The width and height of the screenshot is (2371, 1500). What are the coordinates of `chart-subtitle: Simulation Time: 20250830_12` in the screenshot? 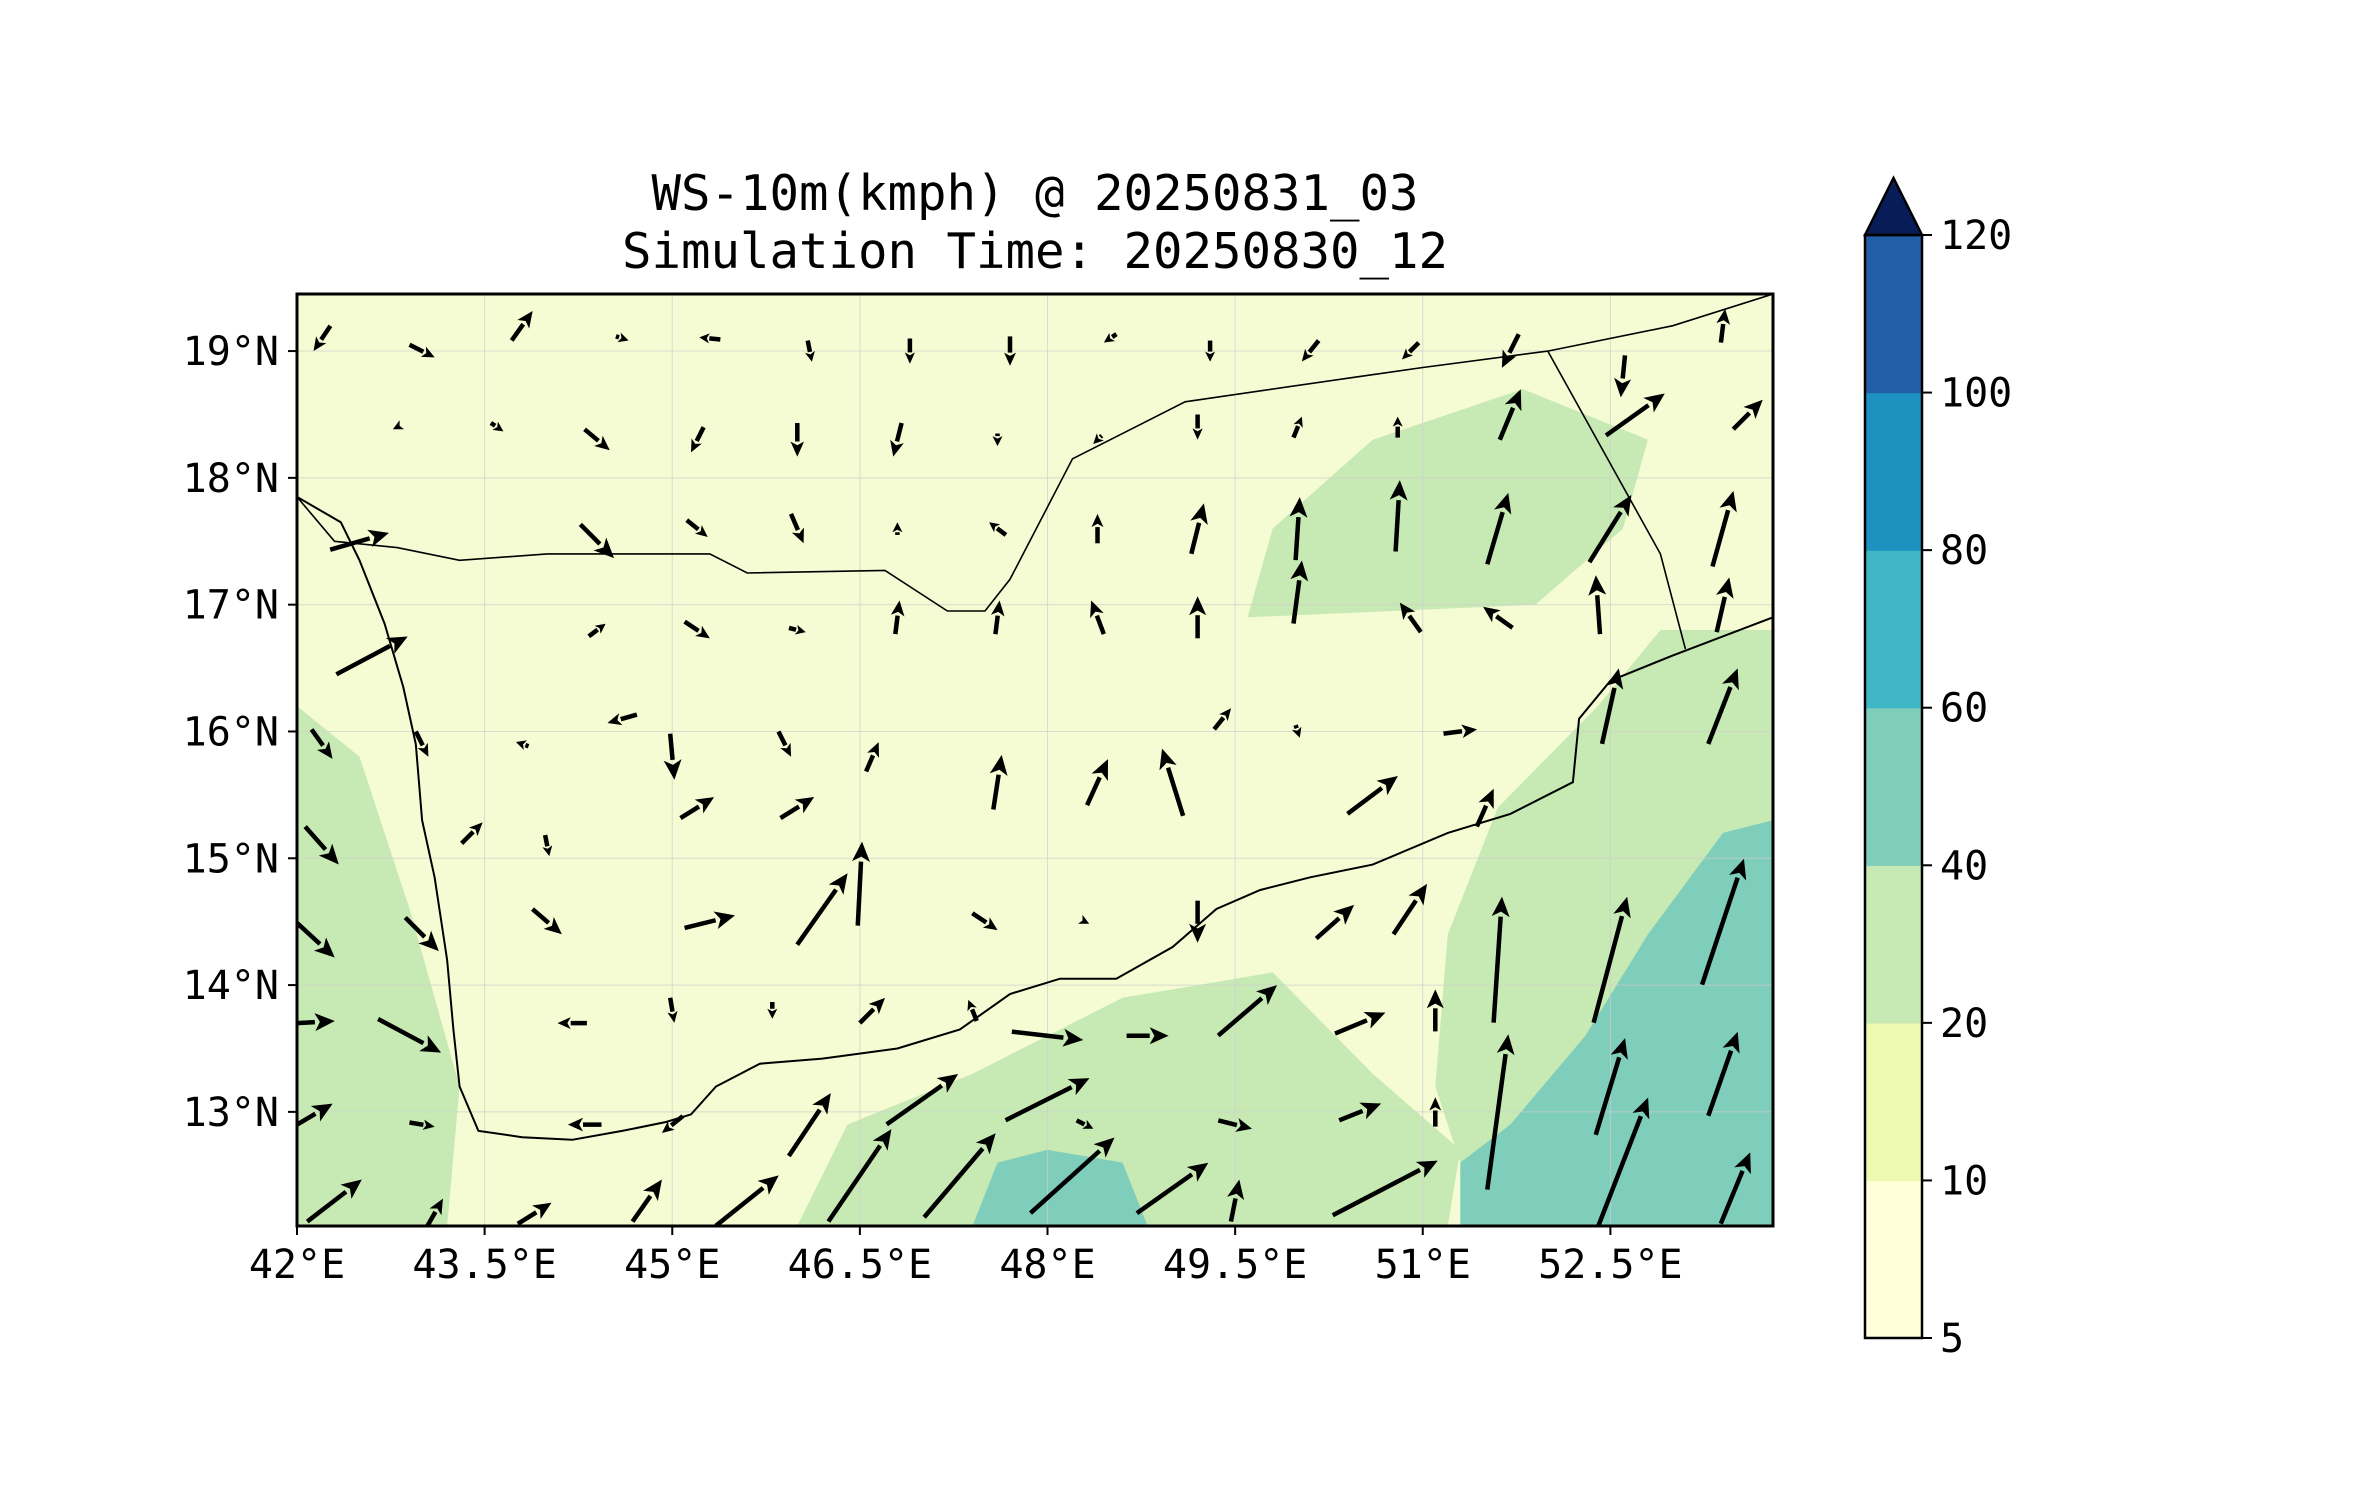 It's located at (1035, 251).